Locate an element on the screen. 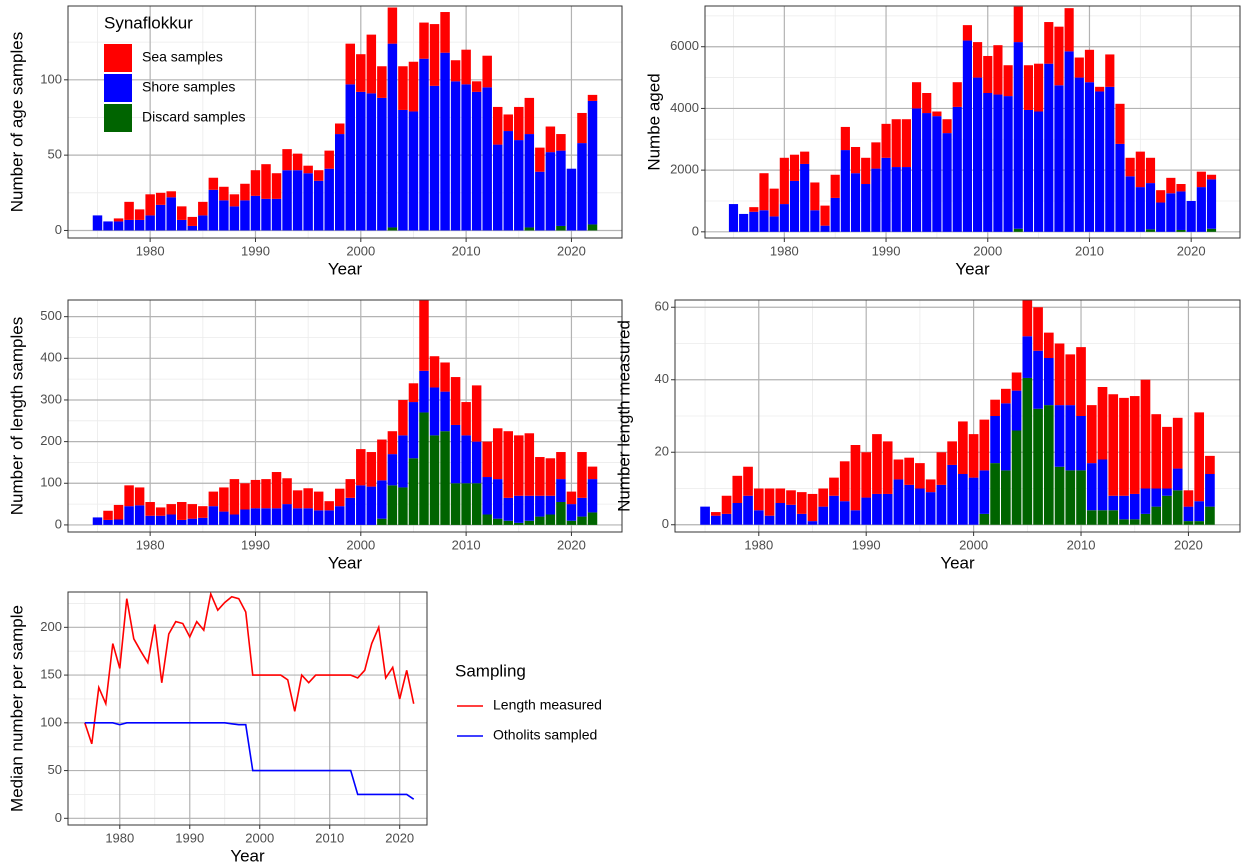  legend-label: Otholits sampled is located at coordinates (545, 735).